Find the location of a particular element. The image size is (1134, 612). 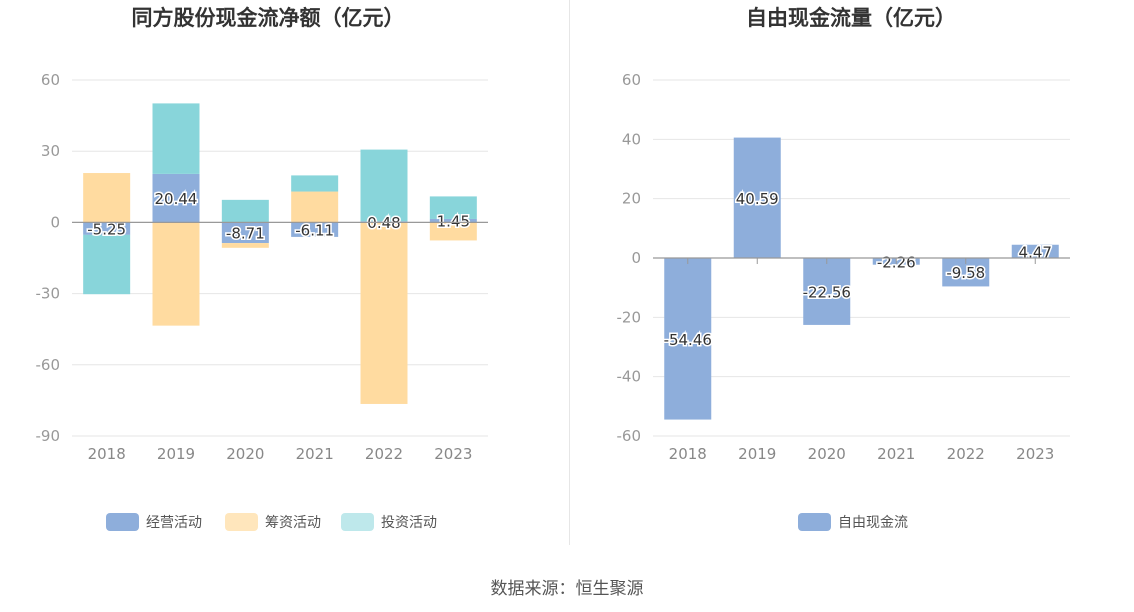

y-tick-label: -30 is located at coordinates (48, 294).